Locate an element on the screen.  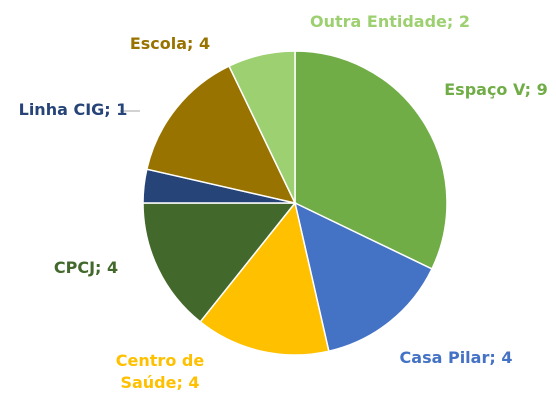
slice-label: CPCJ; 4 is located at coordinates (86, 267).